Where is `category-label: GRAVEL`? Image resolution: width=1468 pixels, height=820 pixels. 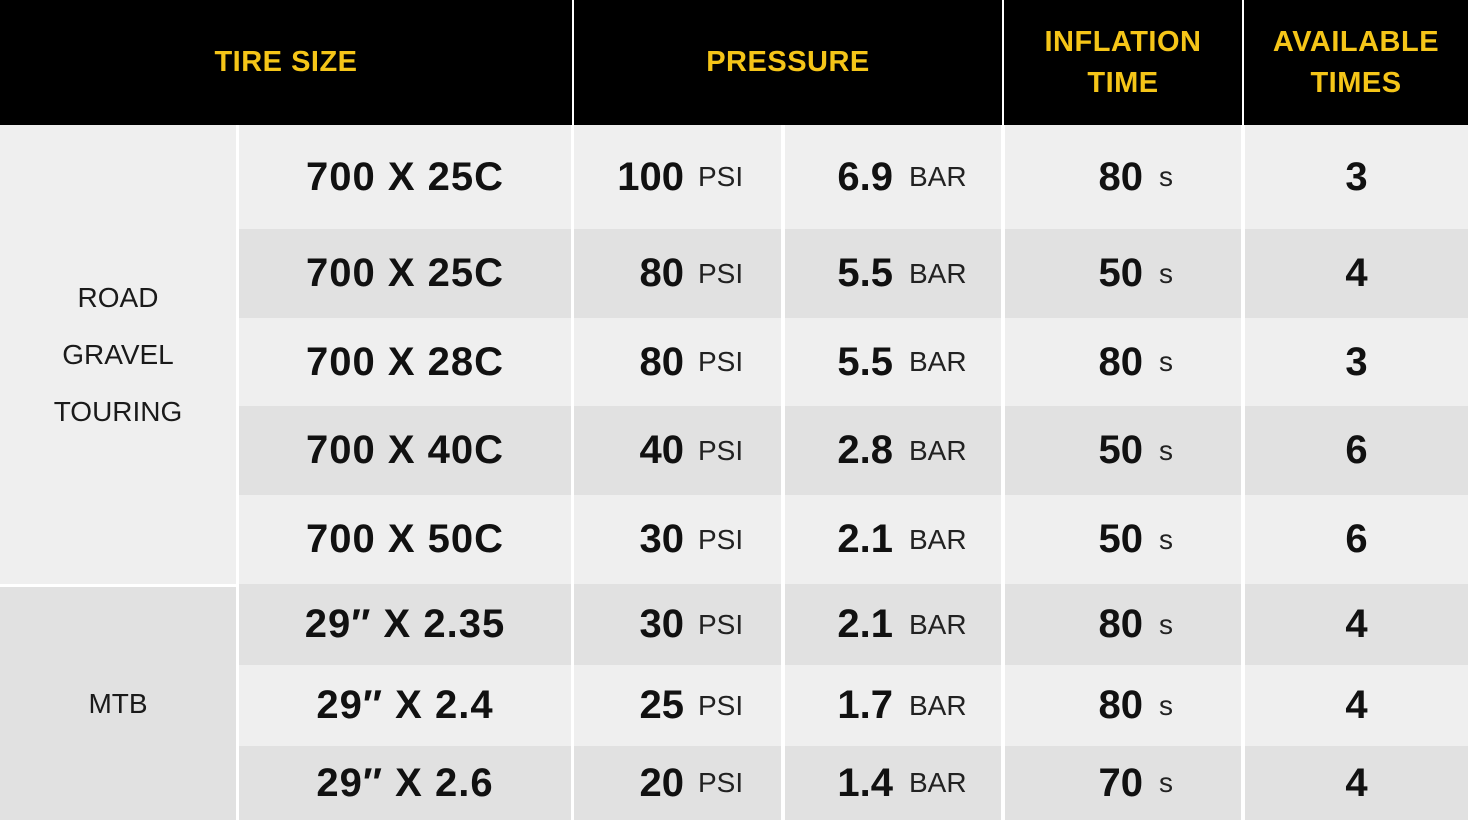 category-label: GRAVEL is located at coordinates (118, 354).